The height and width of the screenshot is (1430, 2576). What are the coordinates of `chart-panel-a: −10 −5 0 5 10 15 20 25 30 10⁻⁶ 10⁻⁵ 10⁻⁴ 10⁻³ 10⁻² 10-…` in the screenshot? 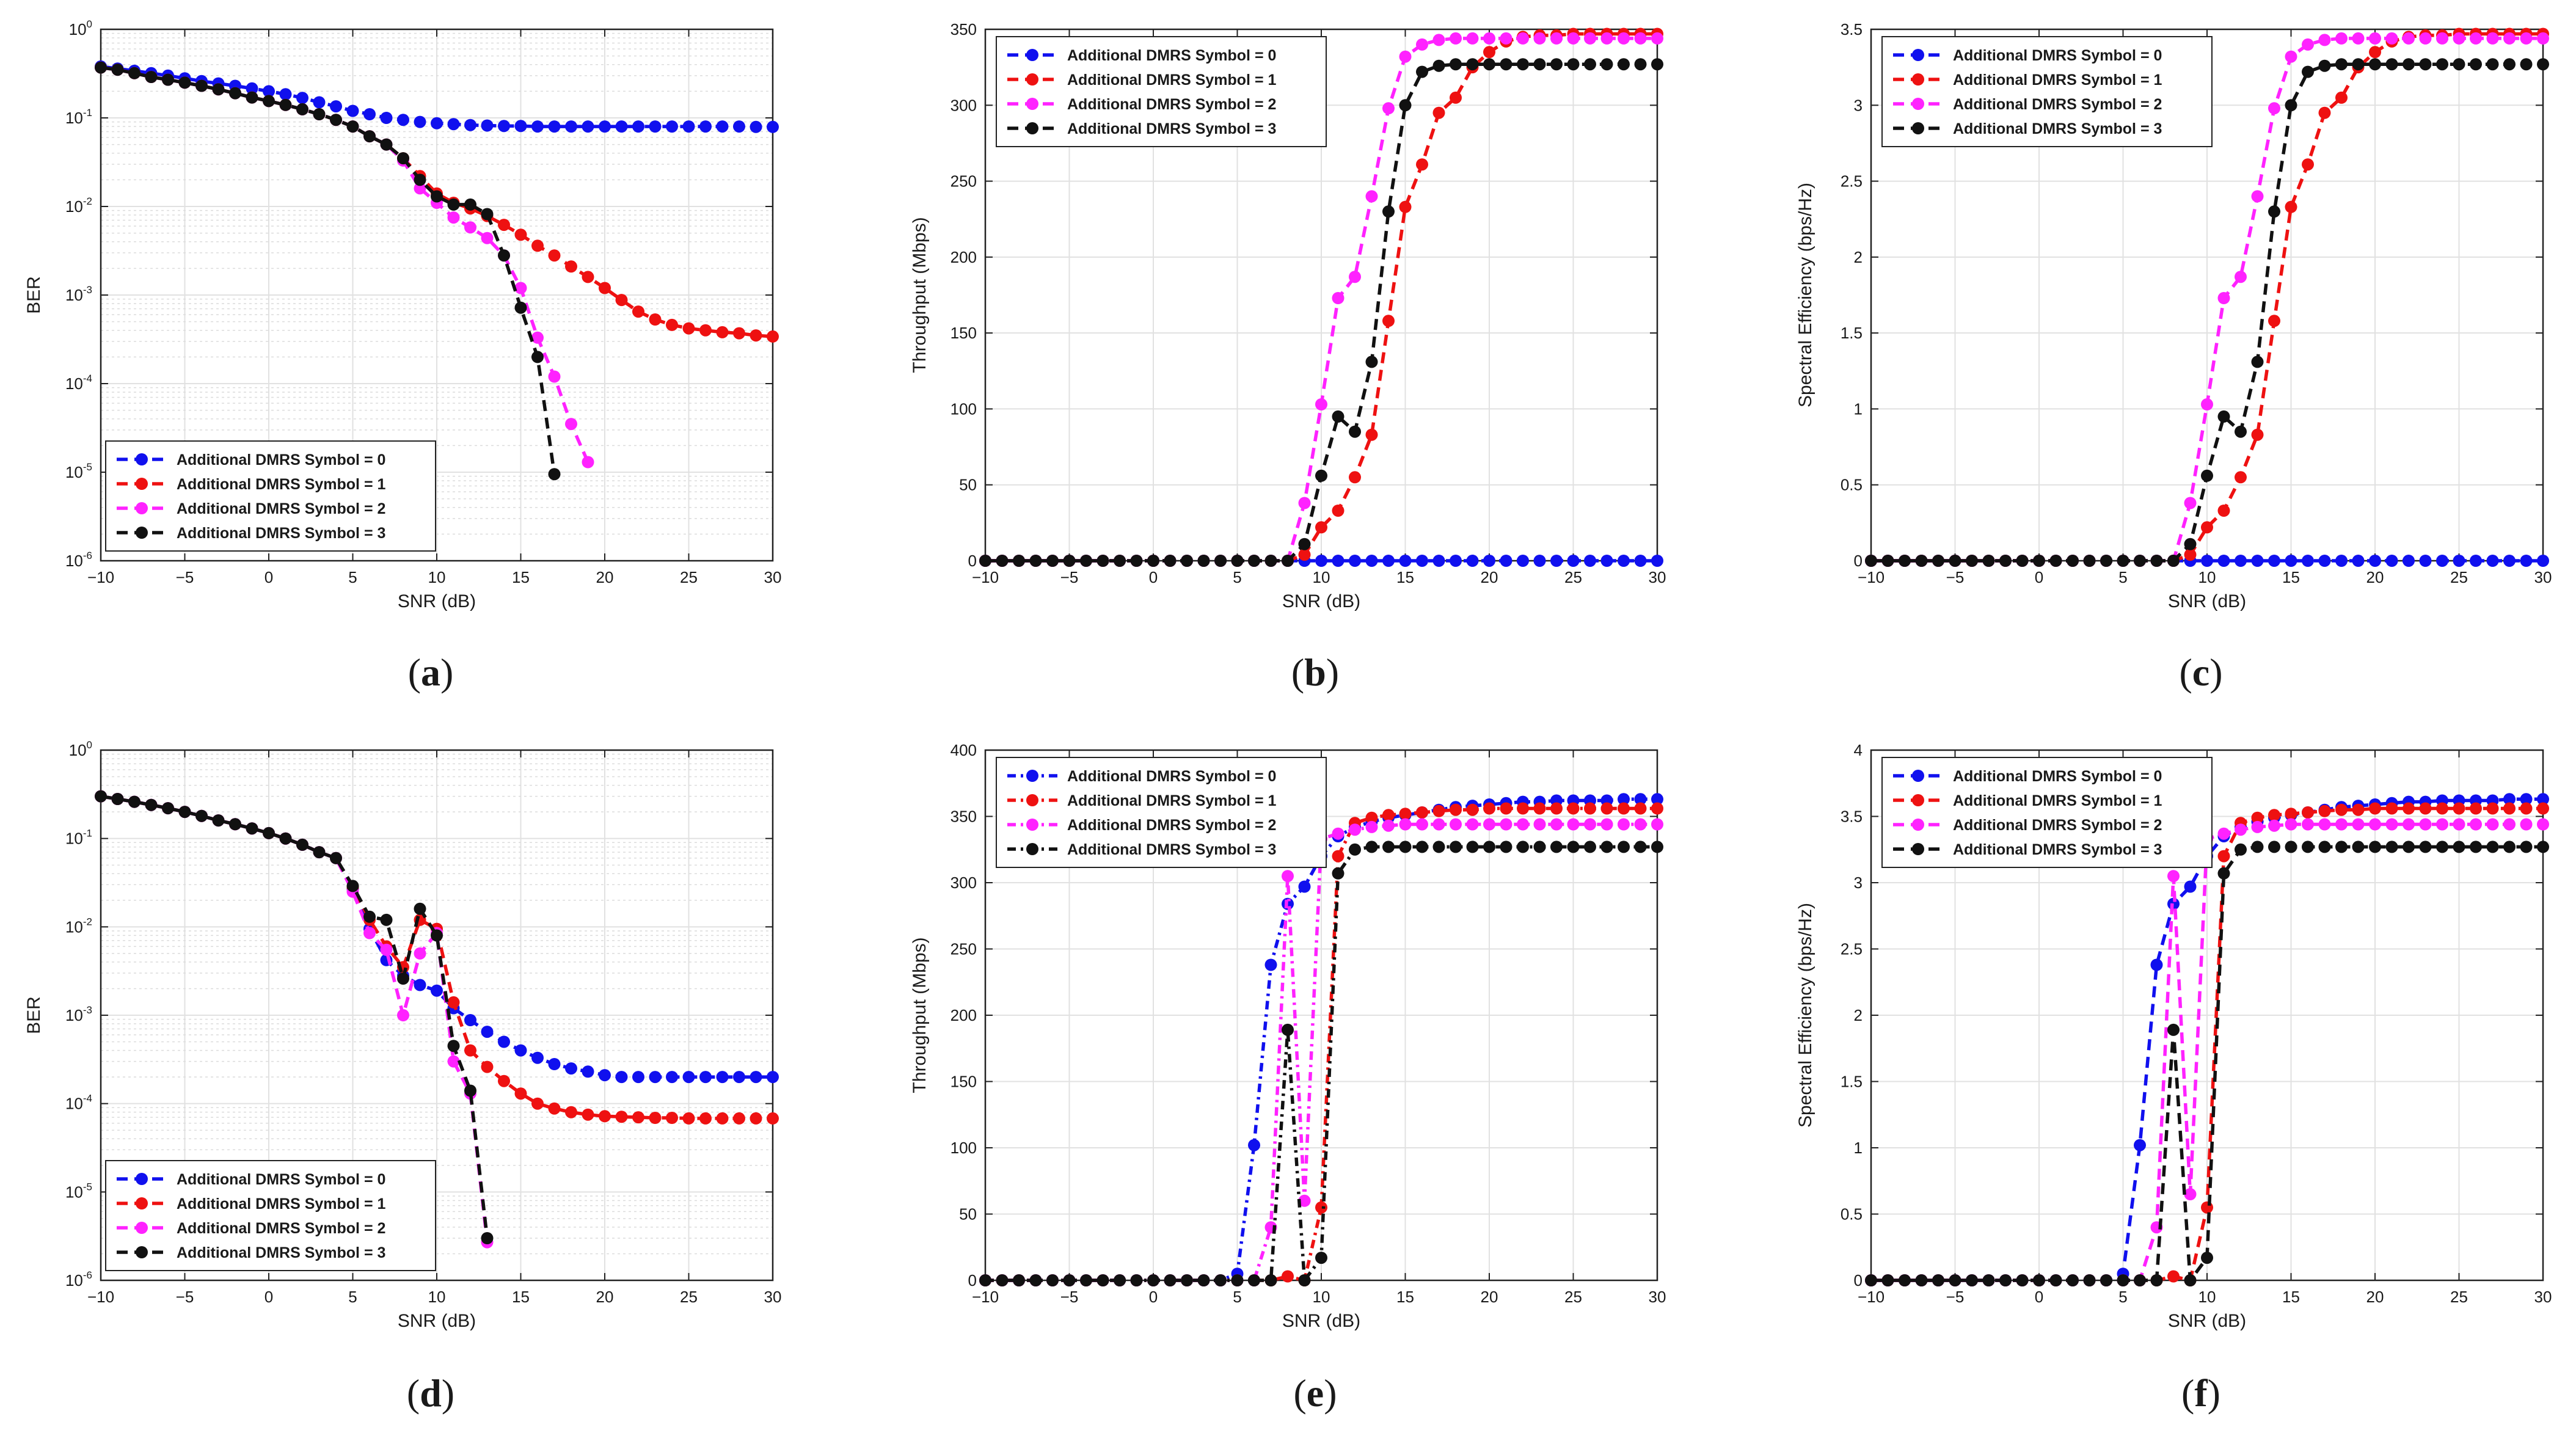 It's located at (403, 356).